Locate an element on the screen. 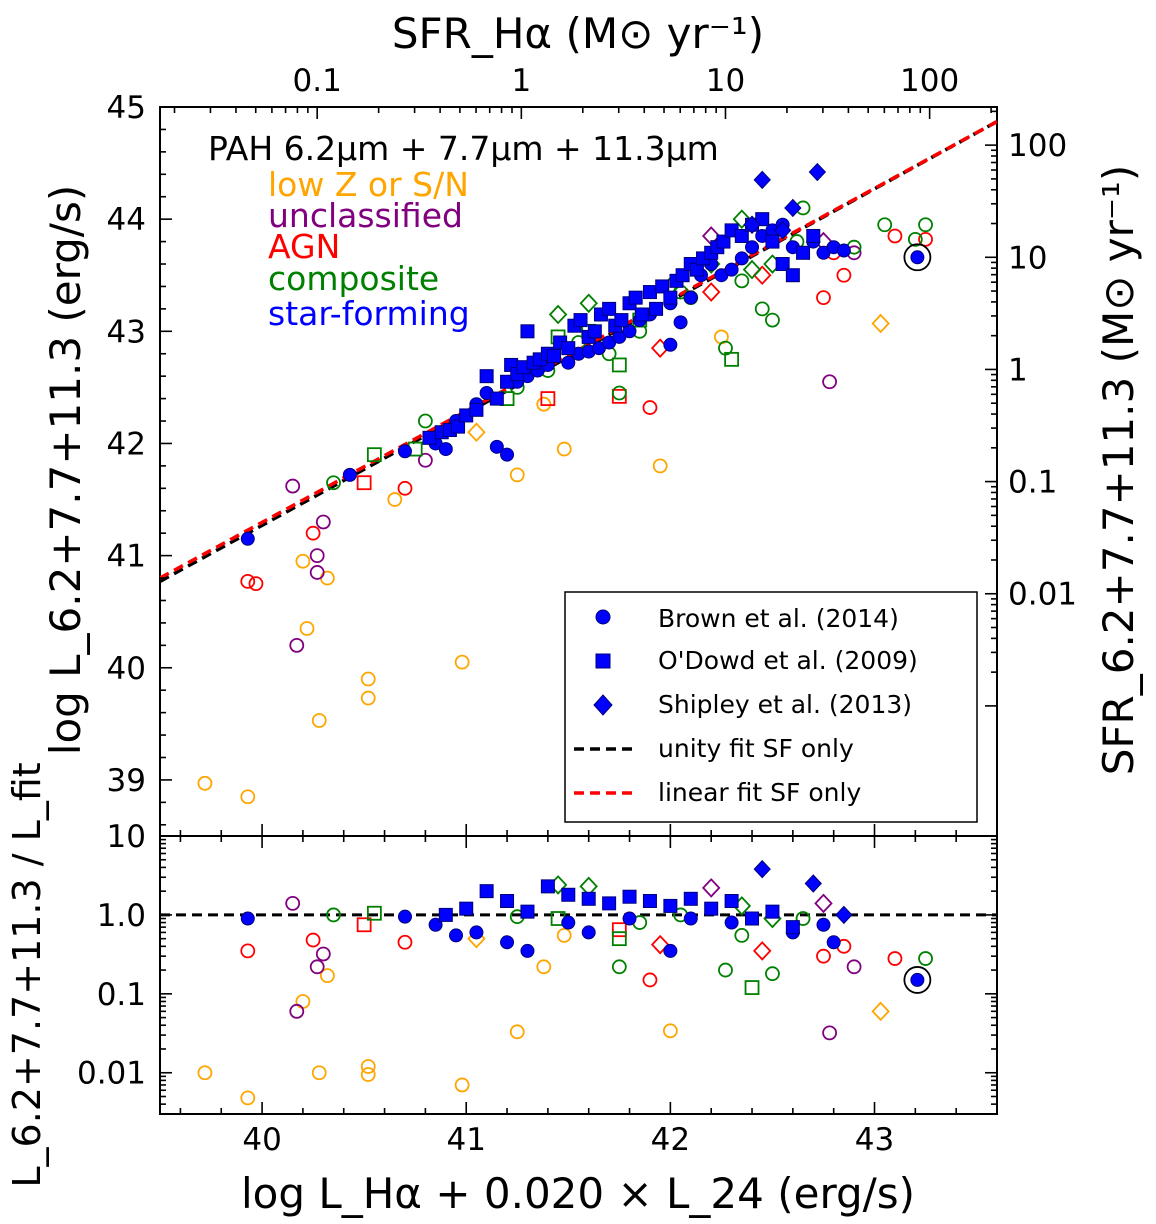 This screenshot has width=1156, height=1224. legend-label-unity: unity fit SF only is located at coordinates (756, 748).